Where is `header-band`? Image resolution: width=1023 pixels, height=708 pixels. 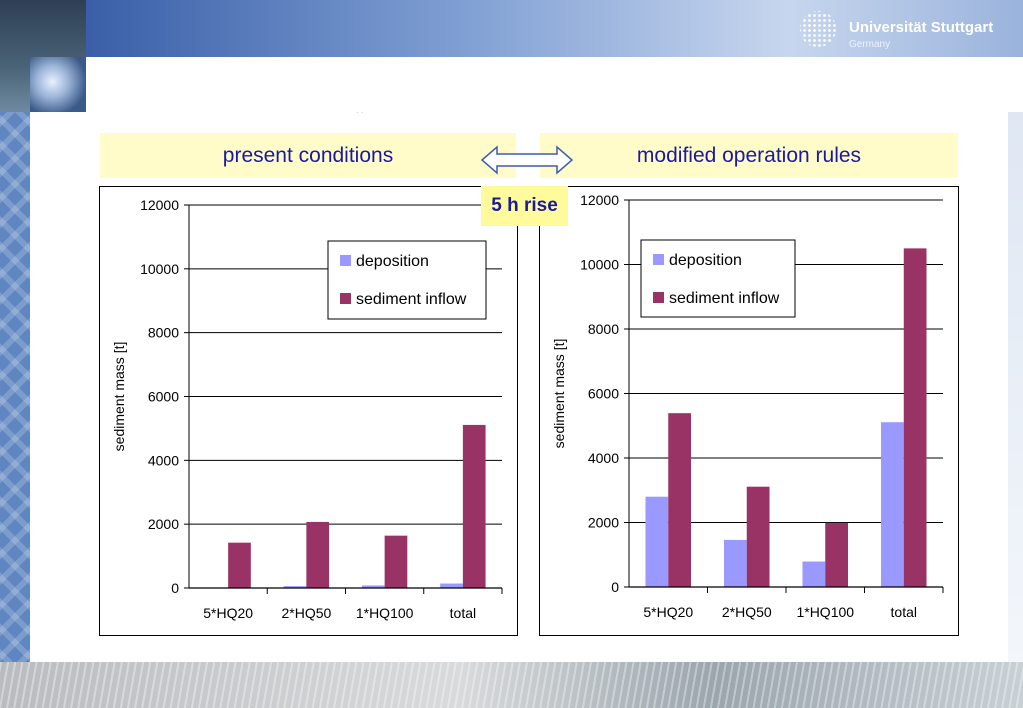
header-band is located at coordinates (554, 28).